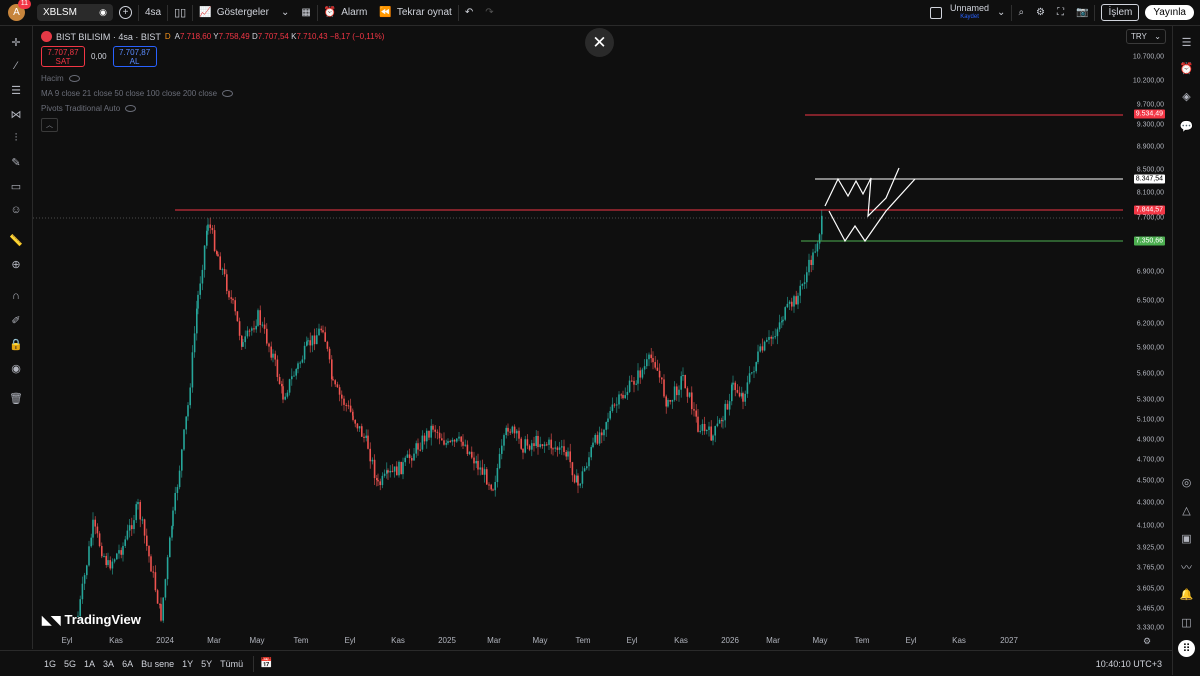  I want to click on close-button: ✕, so click(599, 42).